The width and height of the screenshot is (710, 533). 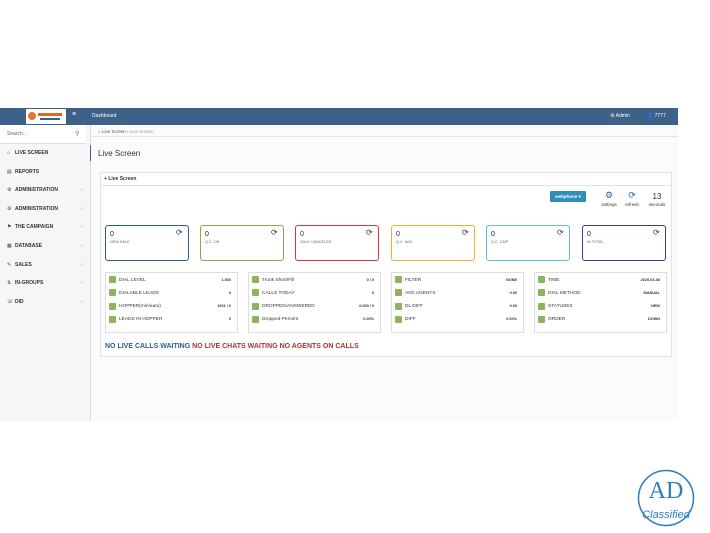 I want to click on sidebar-label: SALES, so click(x=23, y=264).